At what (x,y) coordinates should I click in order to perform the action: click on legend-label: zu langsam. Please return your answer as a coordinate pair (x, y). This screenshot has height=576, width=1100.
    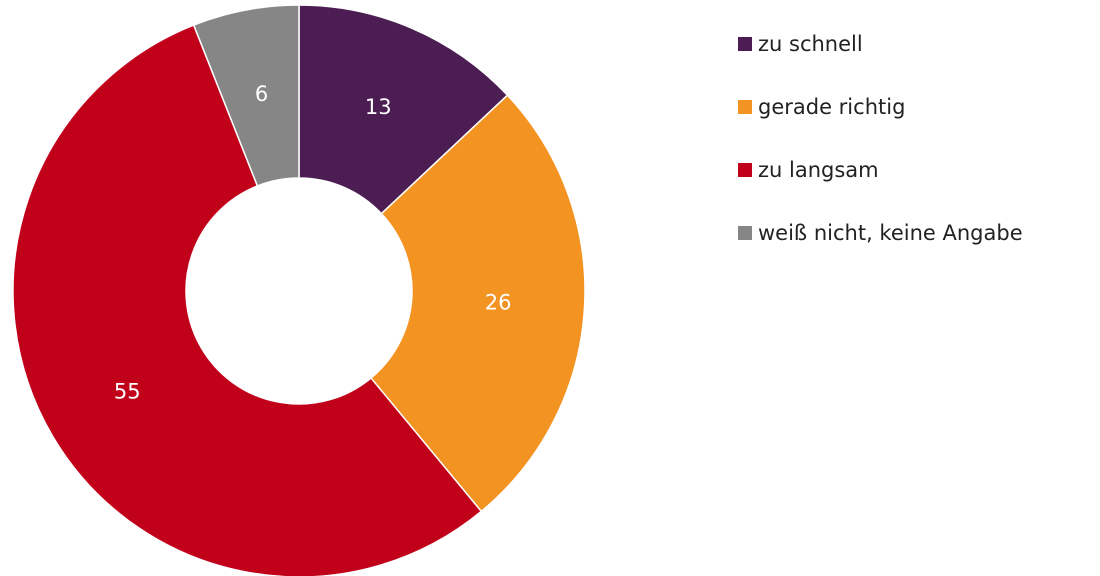
    Looking at the image, I should click on (818, 170).